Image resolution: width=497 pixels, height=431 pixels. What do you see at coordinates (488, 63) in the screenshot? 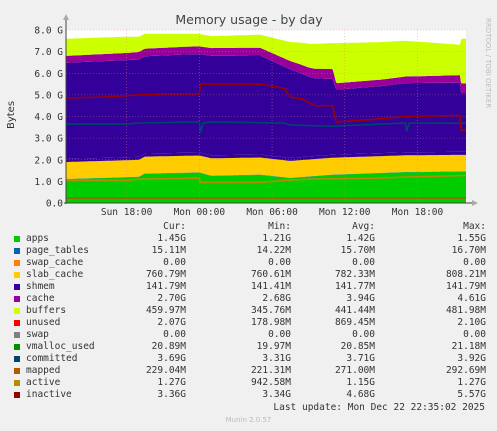
I see `rrdtool-credit: RRDTOOL / TOBI OETIKER` at bounding box center [488, 63].